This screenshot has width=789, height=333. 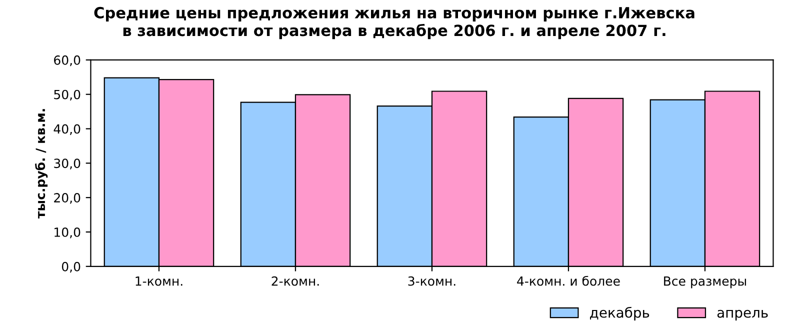 I want to click on chart-title: Средние цены предложения жилья на вторичном рынке г.Ижевска в зависимости от размера в декабре 2006 г. и апреле 2007 г., so click(x=394, y=23).